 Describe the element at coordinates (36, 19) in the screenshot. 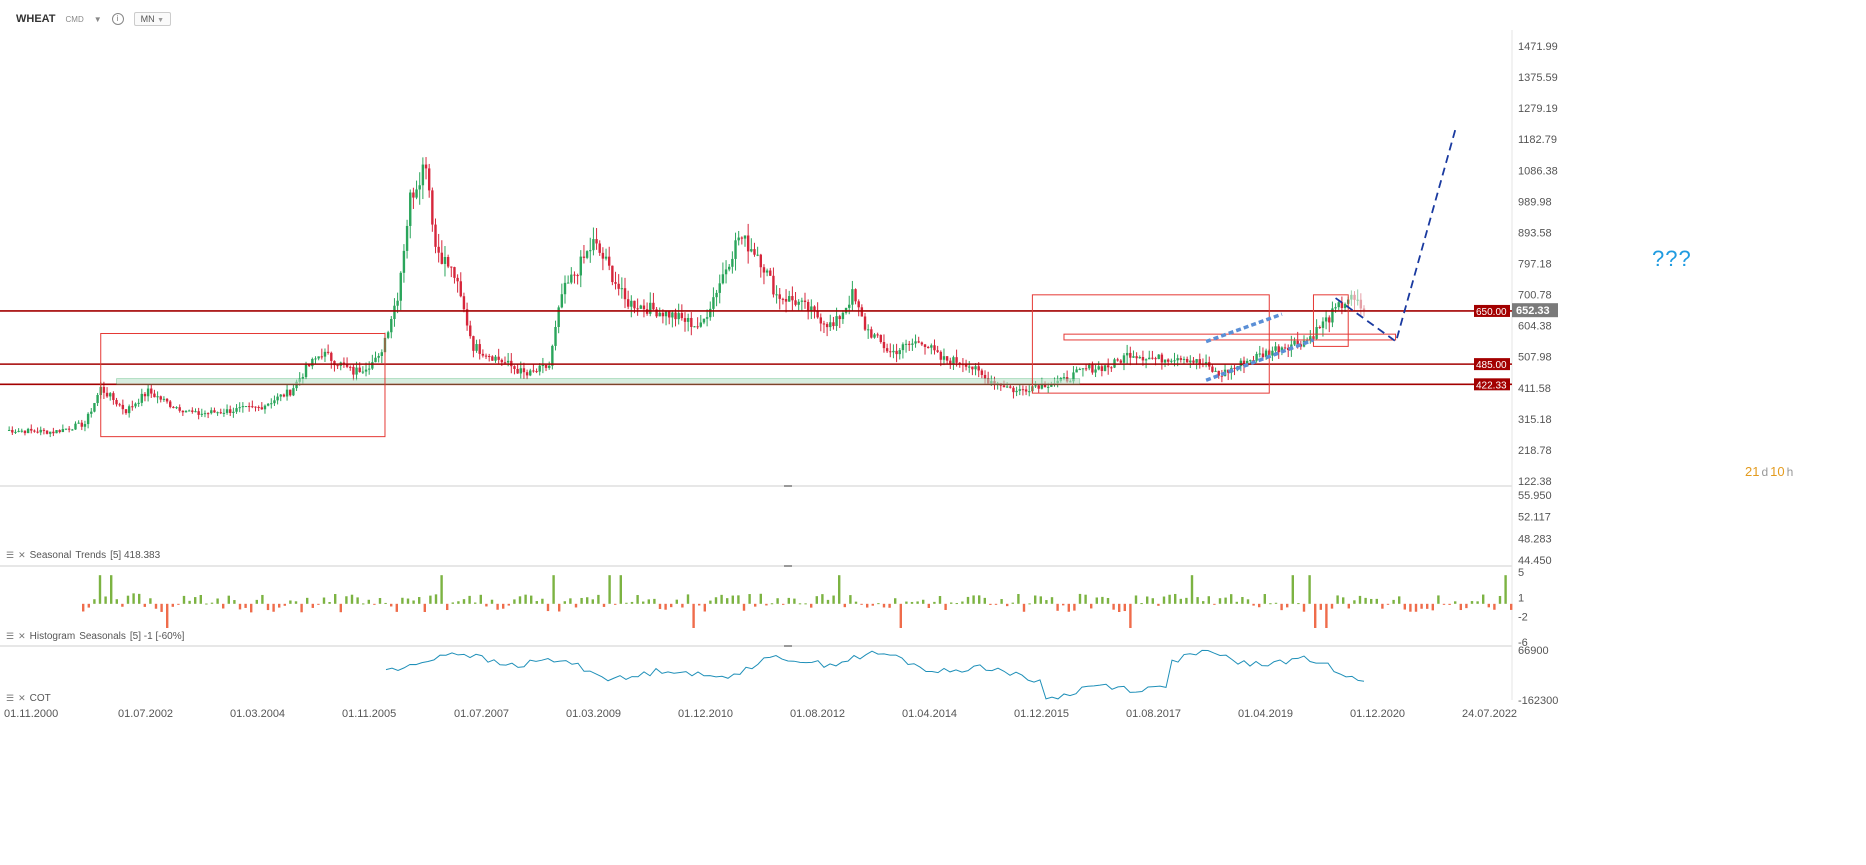

I see `symbol-label: WHEAT` at that location.